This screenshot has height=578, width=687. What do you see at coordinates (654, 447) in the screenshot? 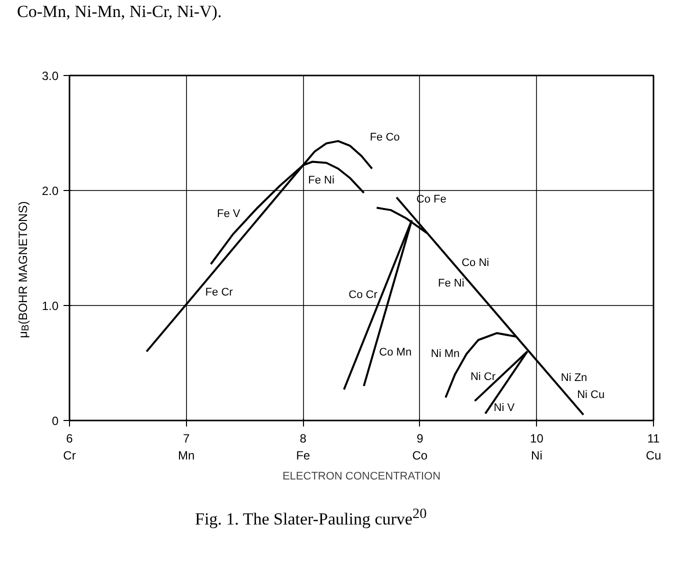
I see `x-tick-label: 11 Cu` at bounding box center [654, 447].